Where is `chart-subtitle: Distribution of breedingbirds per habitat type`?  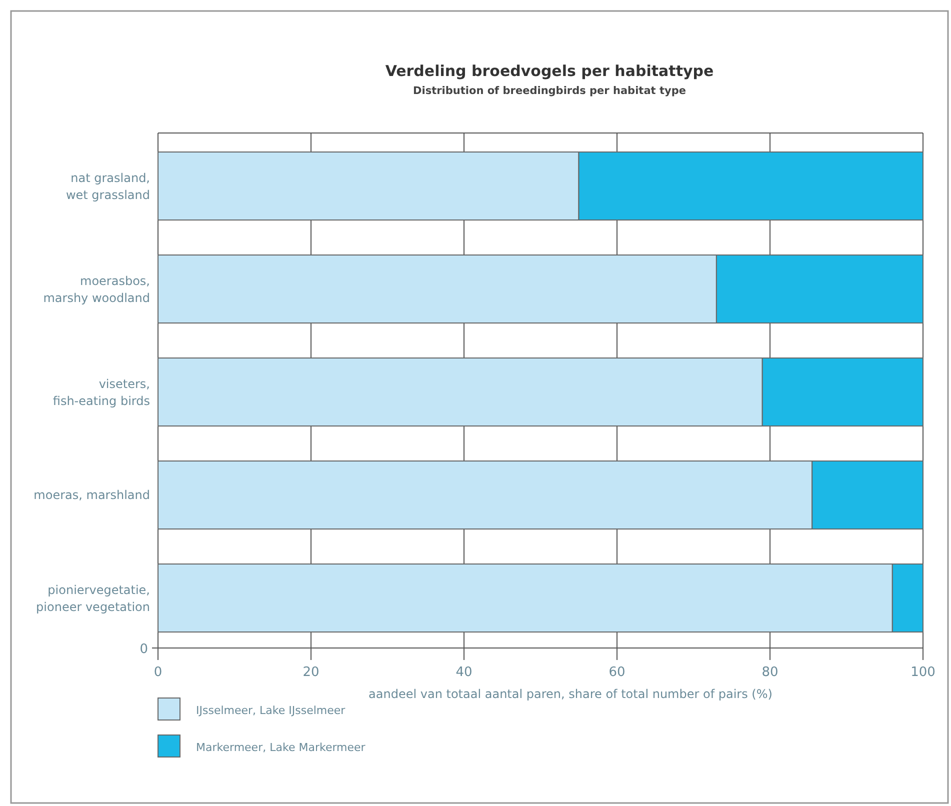 chart-subtitle: Distribution of breedingbirds per habitat type is located at coordinates (549, 91).